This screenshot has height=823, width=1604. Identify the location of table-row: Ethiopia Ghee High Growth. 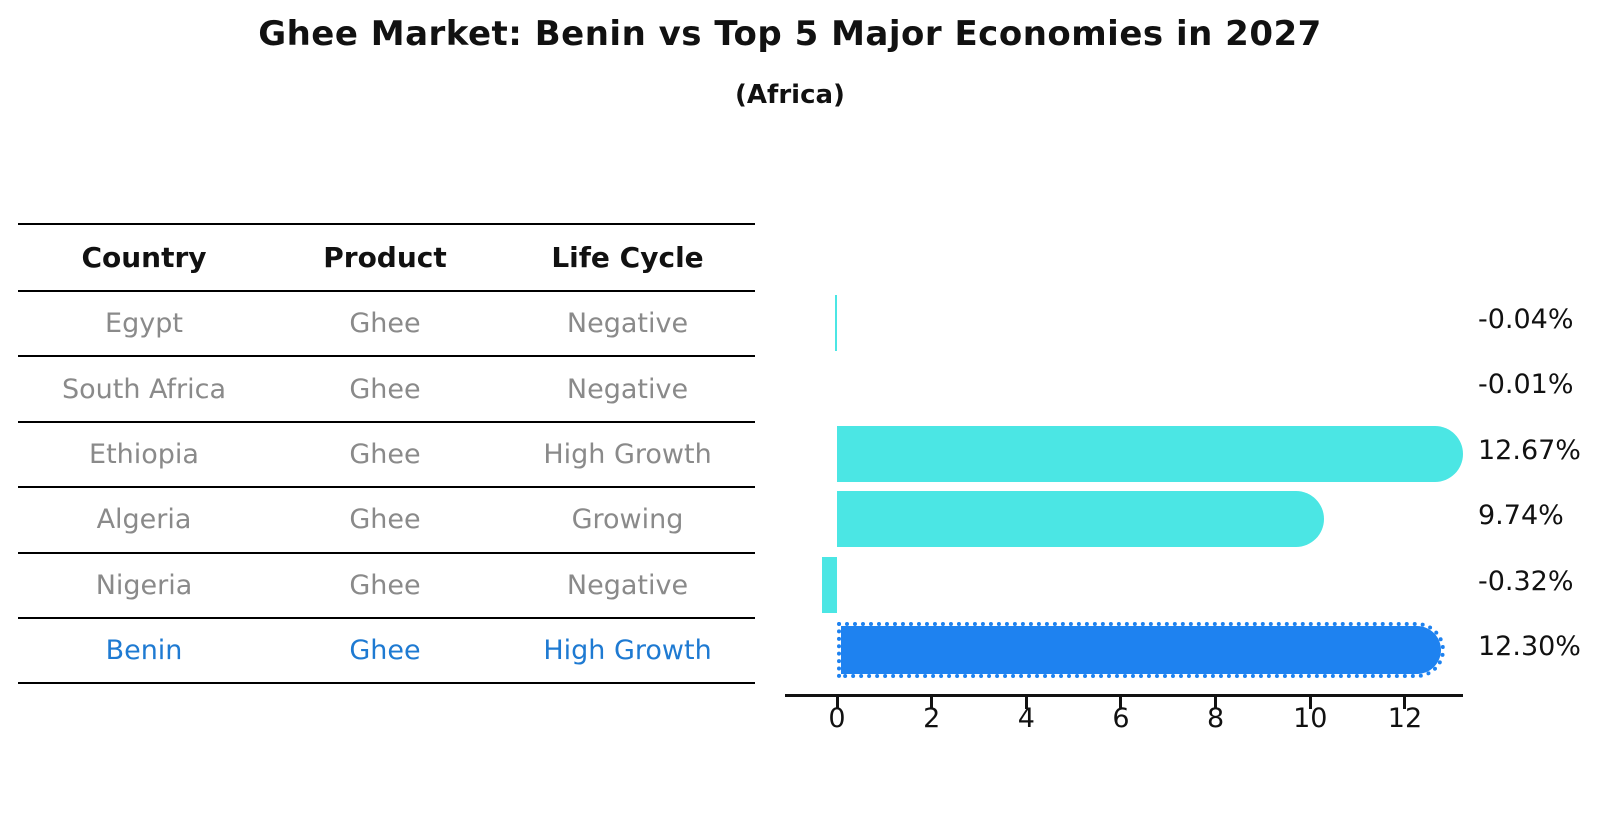
(386, 453).